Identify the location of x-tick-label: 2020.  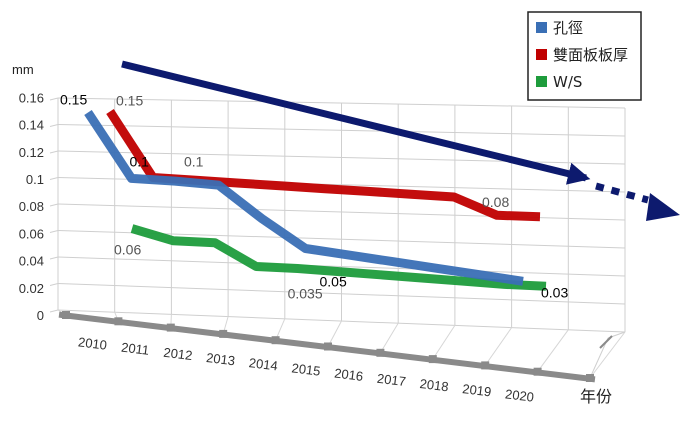
(519, 395).